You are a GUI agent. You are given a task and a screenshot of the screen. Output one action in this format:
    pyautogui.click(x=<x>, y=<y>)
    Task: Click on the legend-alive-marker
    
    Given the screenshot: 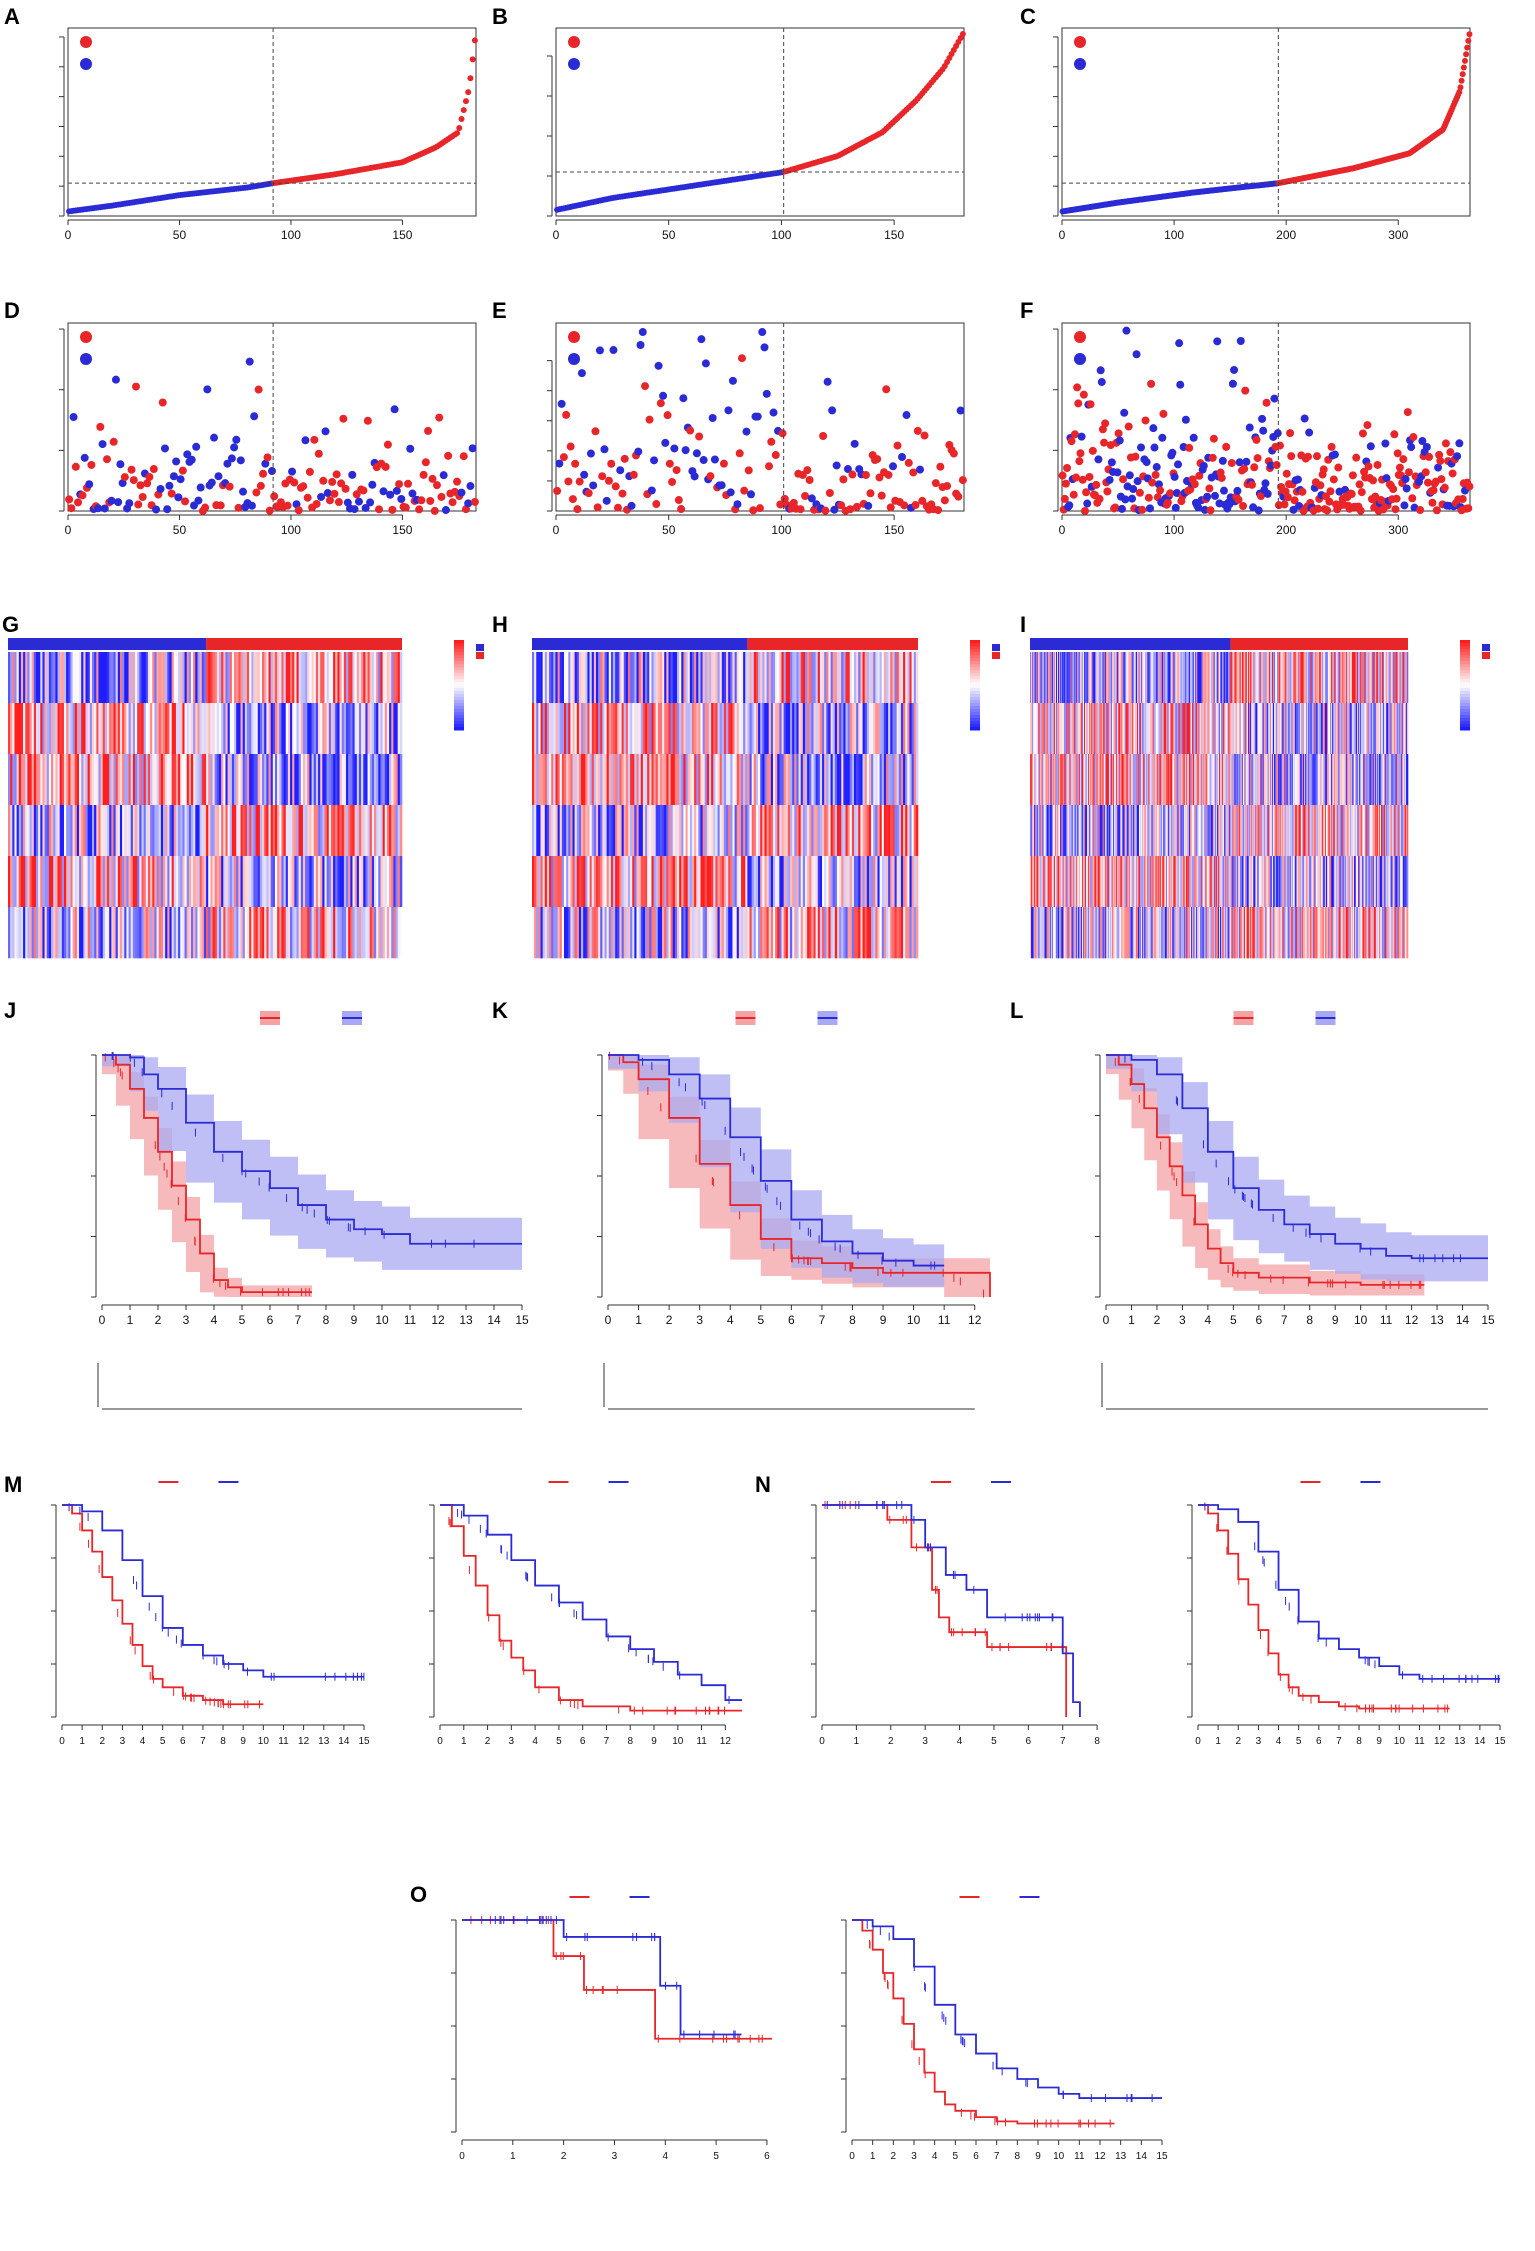 What is the action you would take?
    pyautogui.click(x=574, y=359)
    